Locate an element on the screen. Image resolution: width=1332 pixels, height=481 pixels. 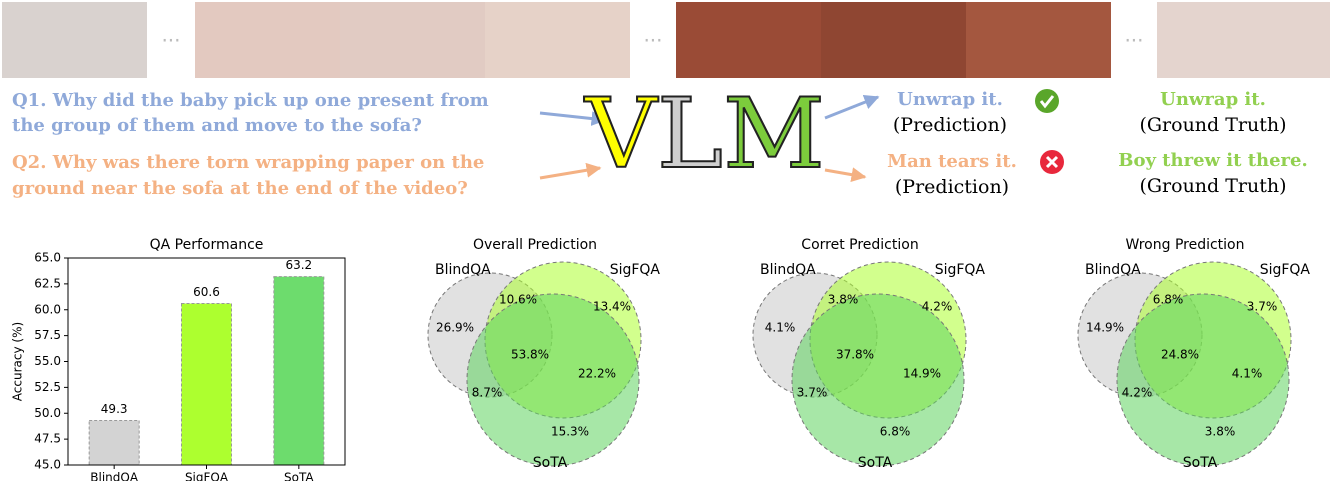
y-tick-label: 45.0 is located at coordinates (47, 465).